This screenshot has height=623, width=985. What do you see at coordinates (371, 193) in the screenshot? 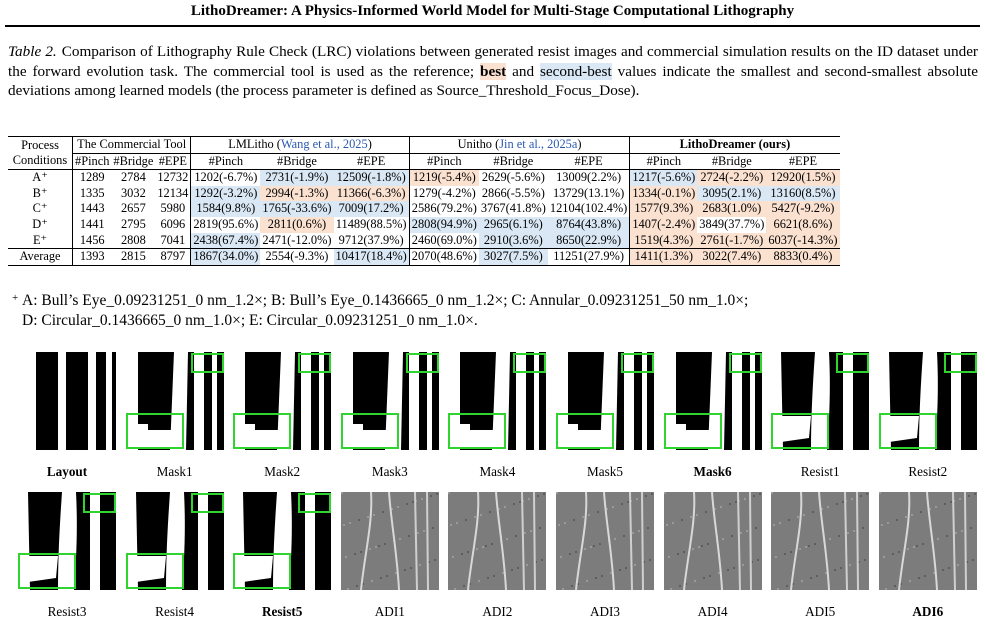
I see `cell: 11366(-6.3%)` at bounding box center [371, 193].